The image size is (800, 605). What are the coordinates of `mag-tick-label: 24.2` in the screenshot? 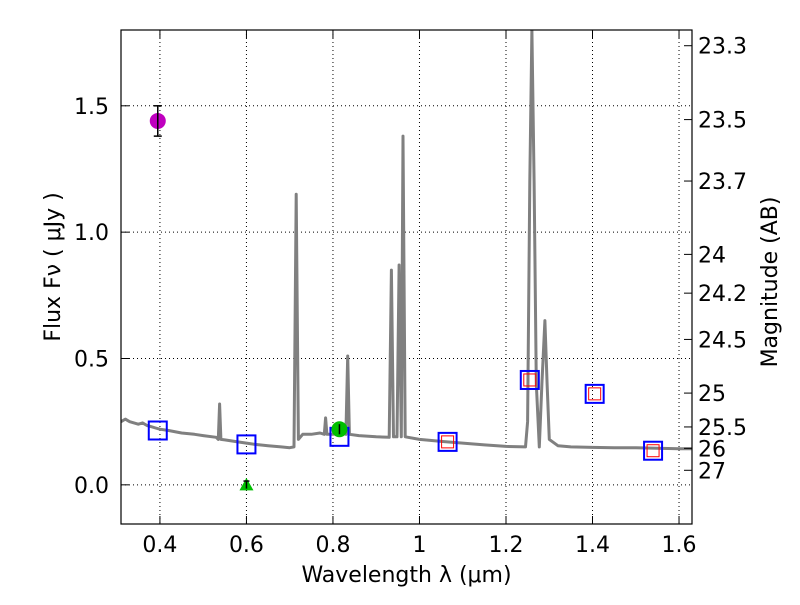 It's located at (722, 294).